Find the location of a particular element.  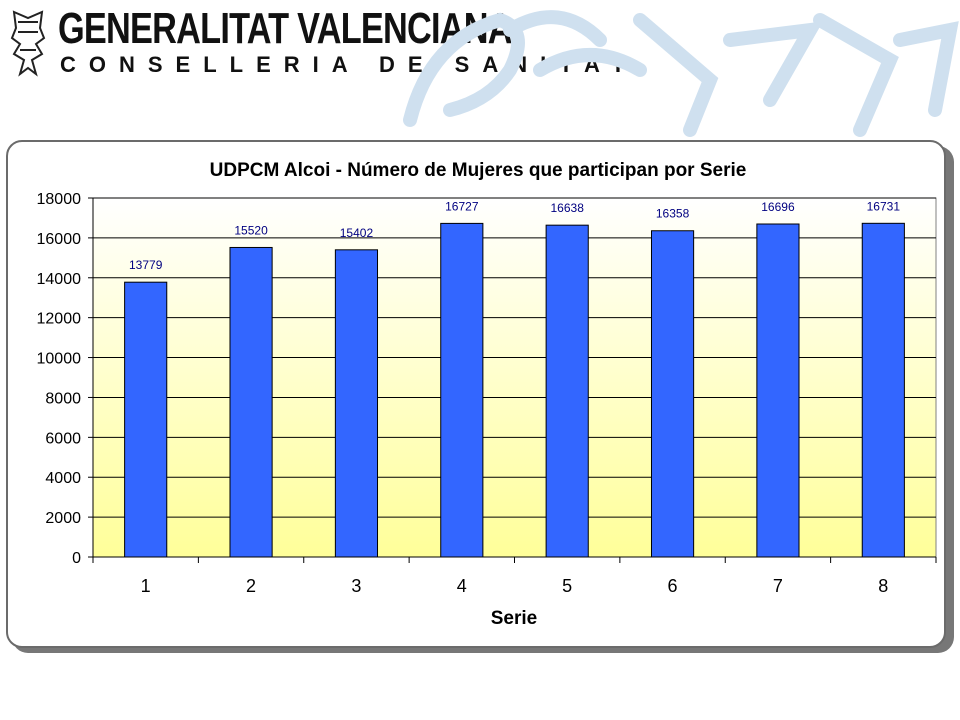

x-tick-label: 3 is located at coordinates (356, 586).